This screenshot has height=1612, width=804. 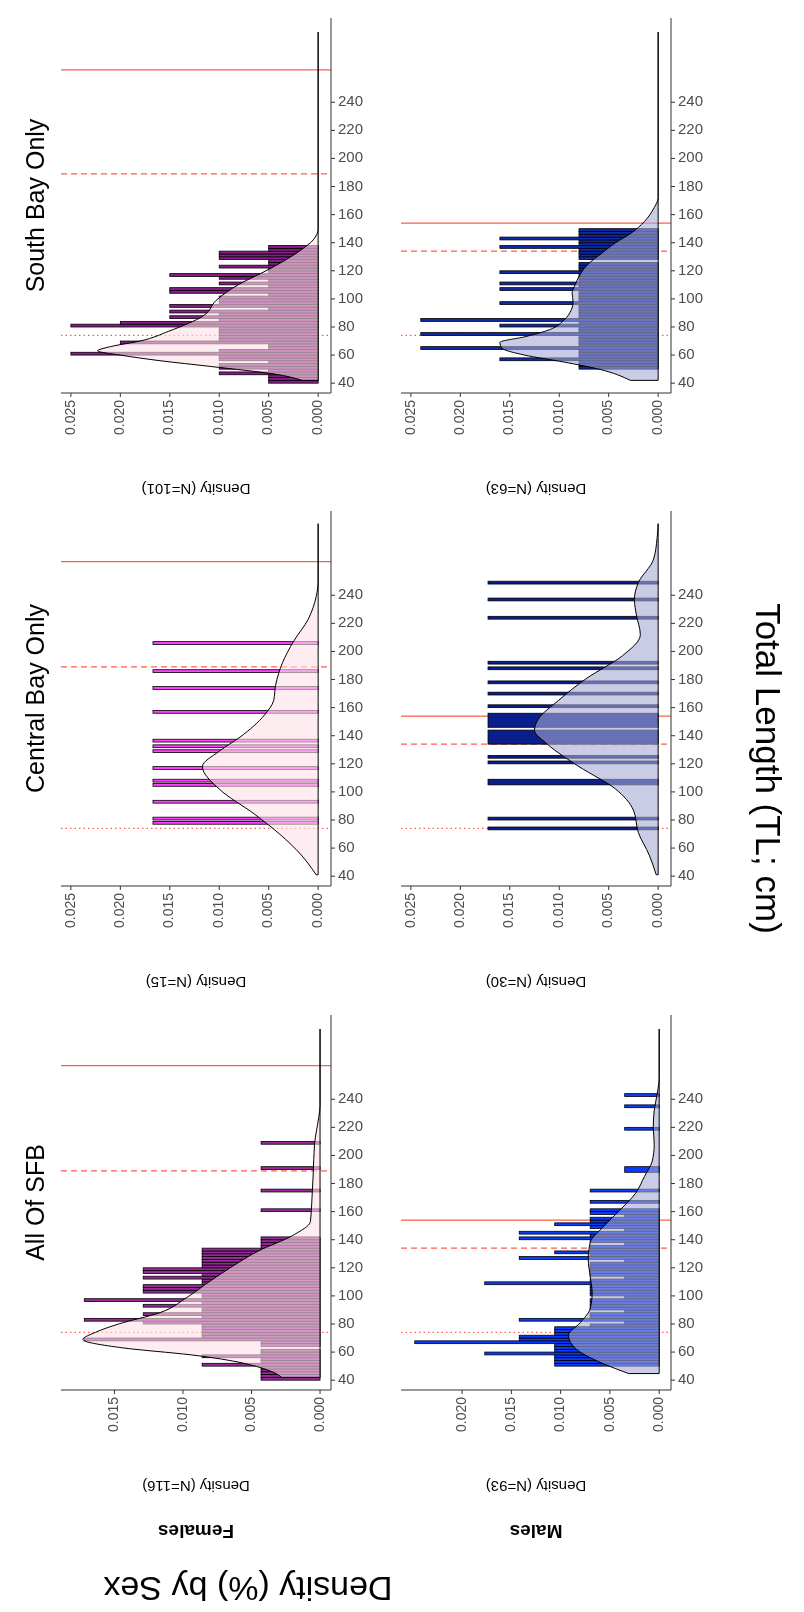 I want to click on x-axis-title: Density (N=101), so click(x=196, y=490).